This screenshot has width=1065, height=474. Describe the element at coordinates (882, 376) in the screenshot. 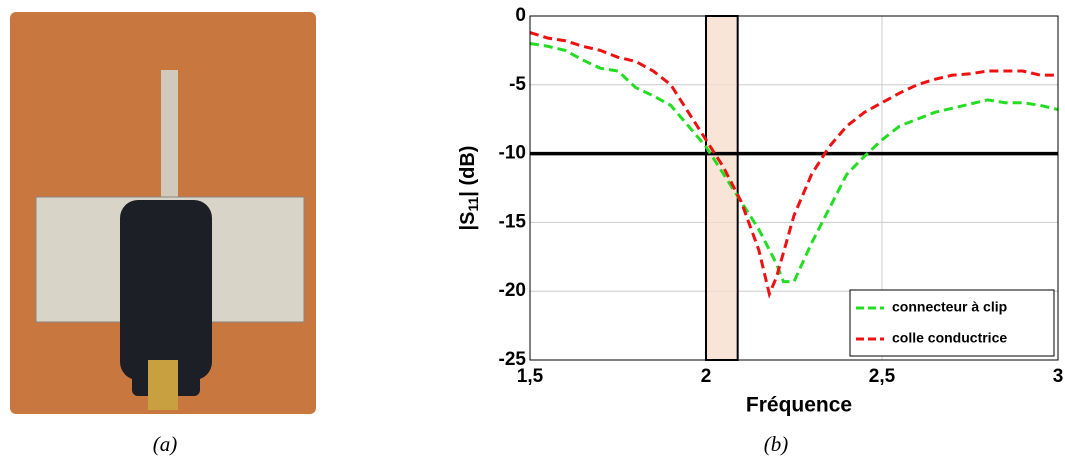

I see `x-tick-label: 2,5` at that location.